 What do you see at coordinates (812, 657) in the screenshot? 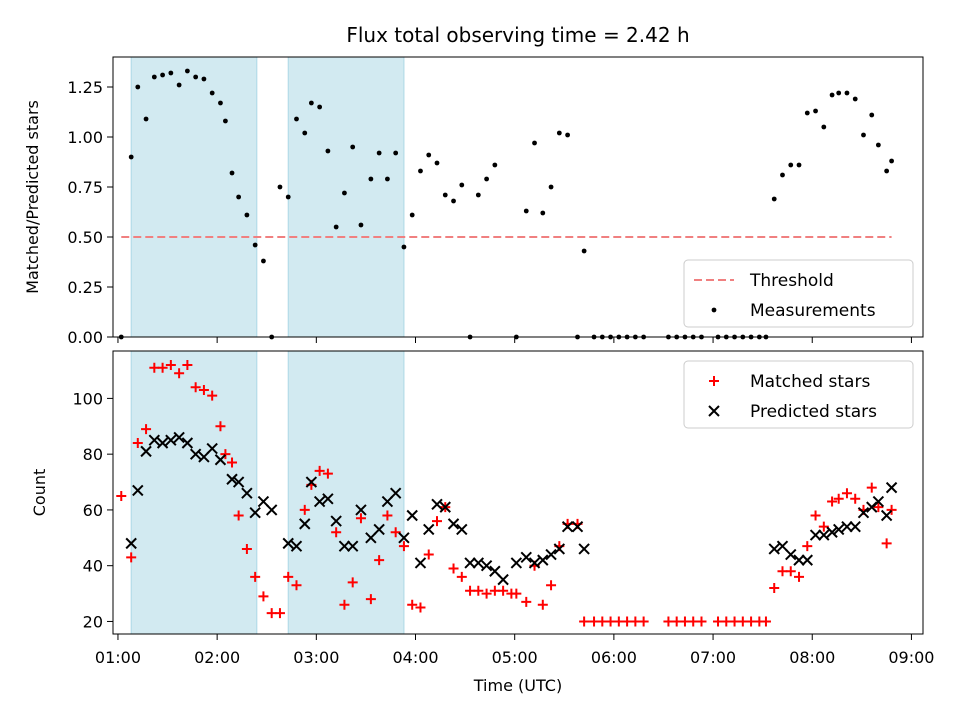
I see `x-tick-label: 08:00` at bounding box center [812, 657].